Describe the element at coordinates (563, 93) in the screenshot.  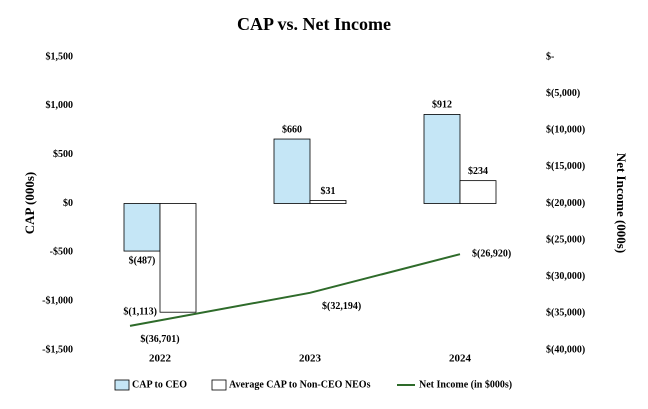
I see `y2-tick-label: $(5,000)` at that location.